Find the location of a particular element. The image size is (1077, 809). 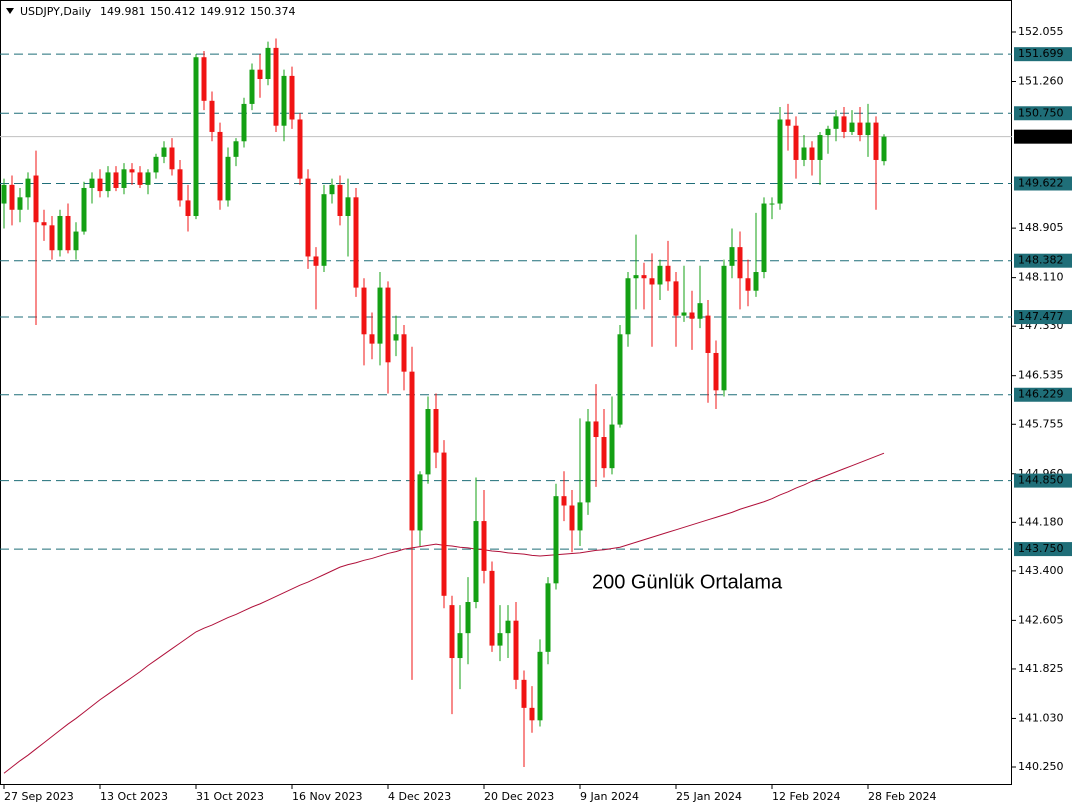

header-high: 150.412 is located at coordinates (173, 11).